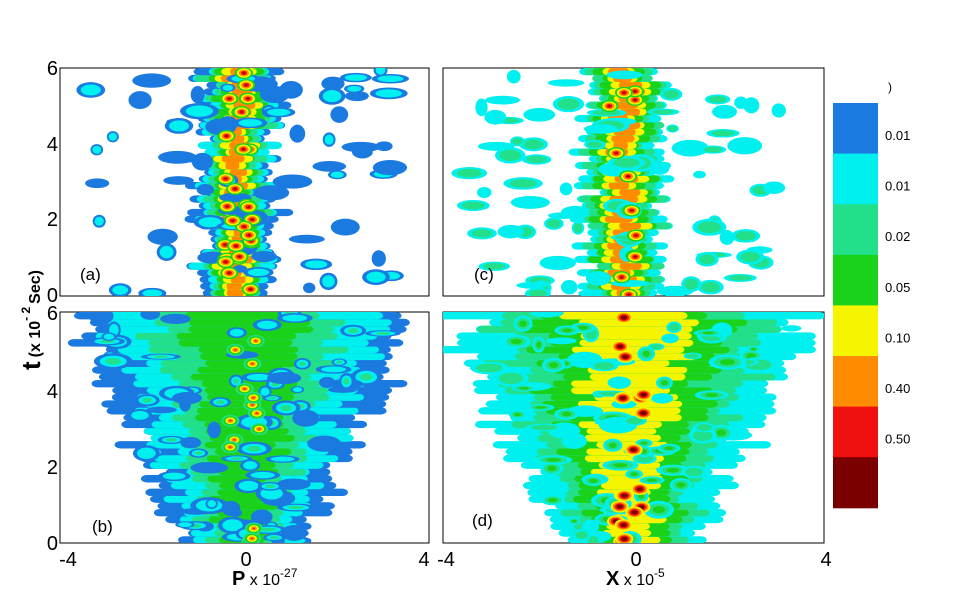 Image resolution: width=963 pixels, height=598 pixels. What do you see at coordinates (52, 69) in the screenshot?
I see `y-tick-6: 6` at bounding box center [52, 69].